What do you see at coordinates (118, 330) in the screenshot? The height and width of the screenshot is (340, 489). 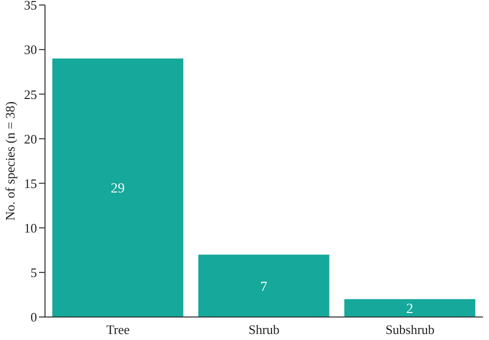 I see `x-tick-label: Tree` at bounding box center [118, 330].